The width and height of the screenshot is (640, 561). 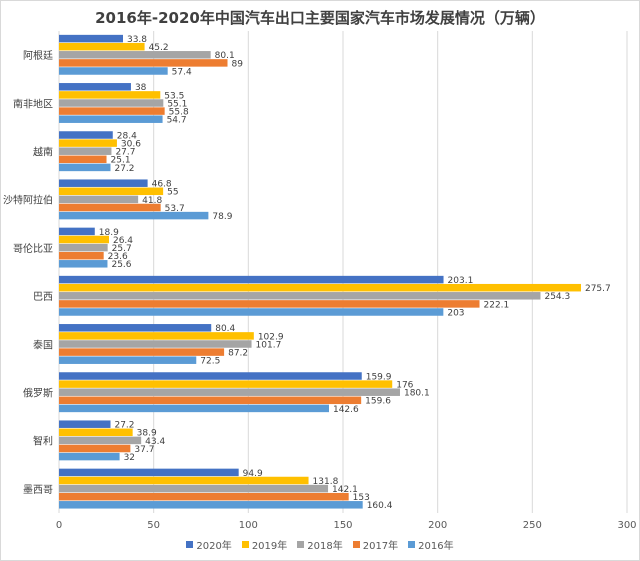 I want to click on data-label: 142.6, so click(x=346, y=410).